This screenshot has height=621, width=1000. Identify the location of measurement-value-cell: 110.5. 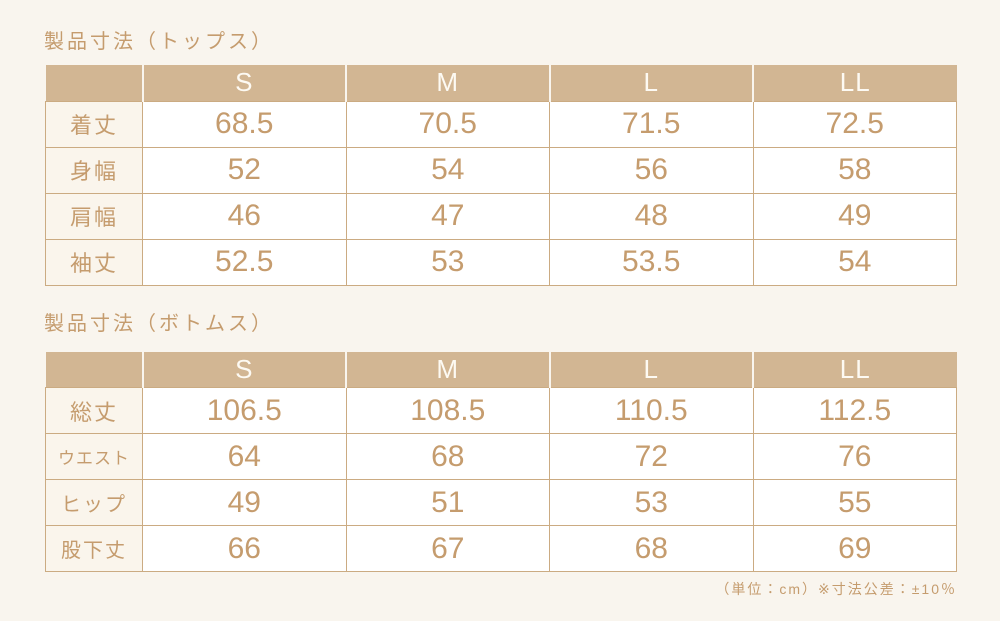
(651, 410).